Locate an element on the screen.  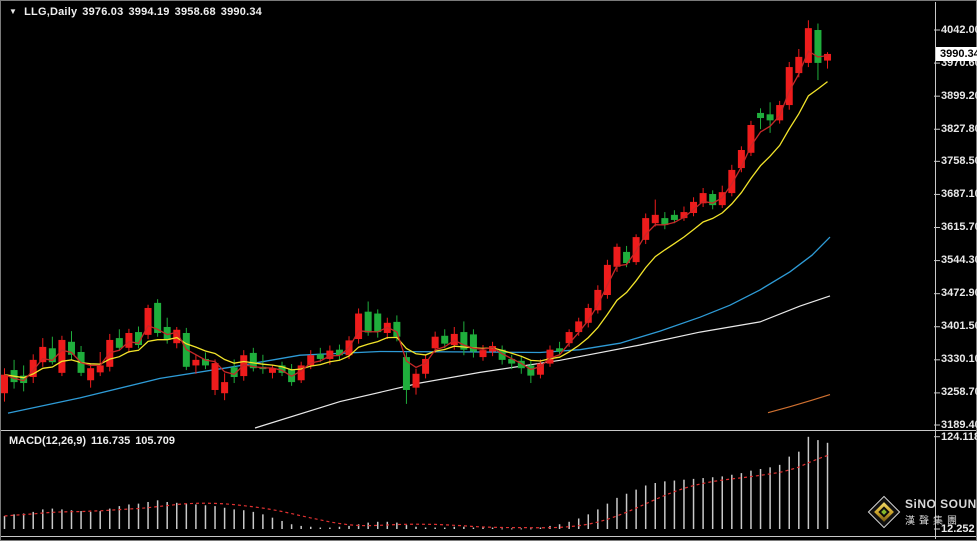
price-tick-label: 3258.70 is located at coordinates (959, 392).